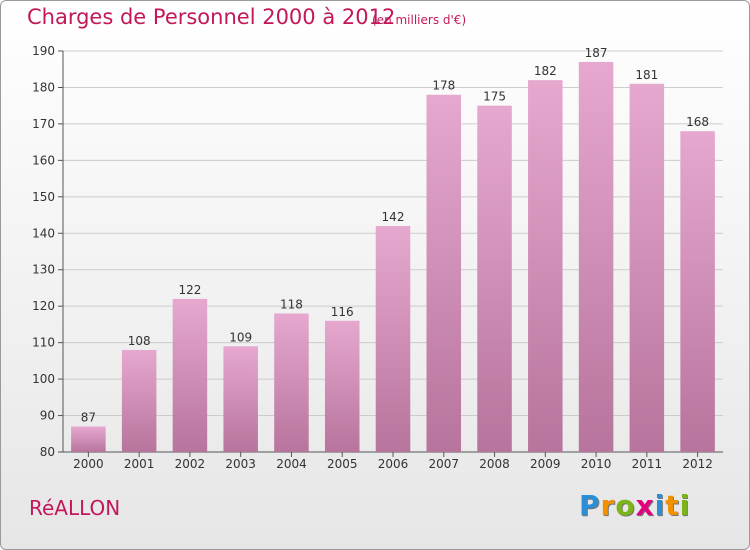  What do you see at coordinates (43, 379) in the screenshot?
I see `y-tick-label: 100` at bounding box center [43, 379].